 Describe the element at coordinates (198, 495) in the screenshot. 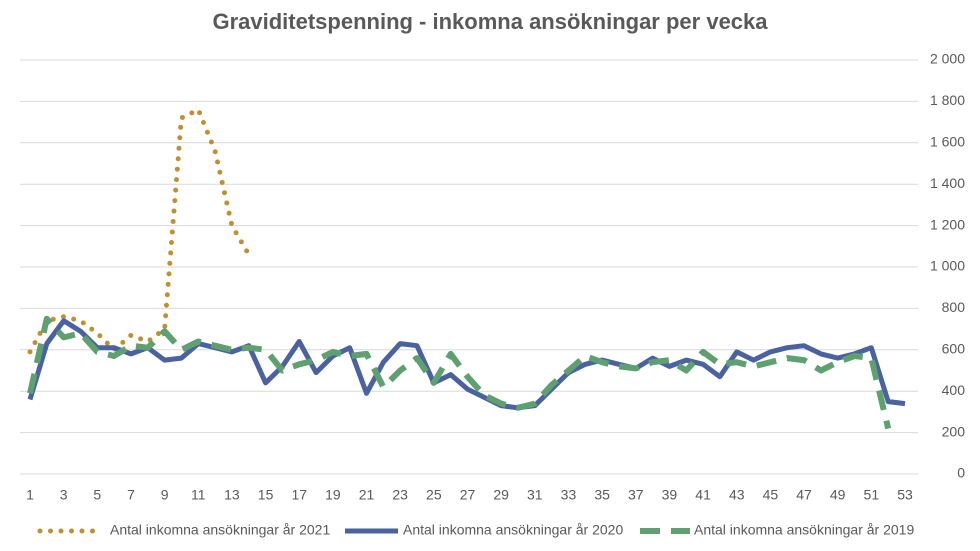

I see `x-tick-label: 11` at that location.